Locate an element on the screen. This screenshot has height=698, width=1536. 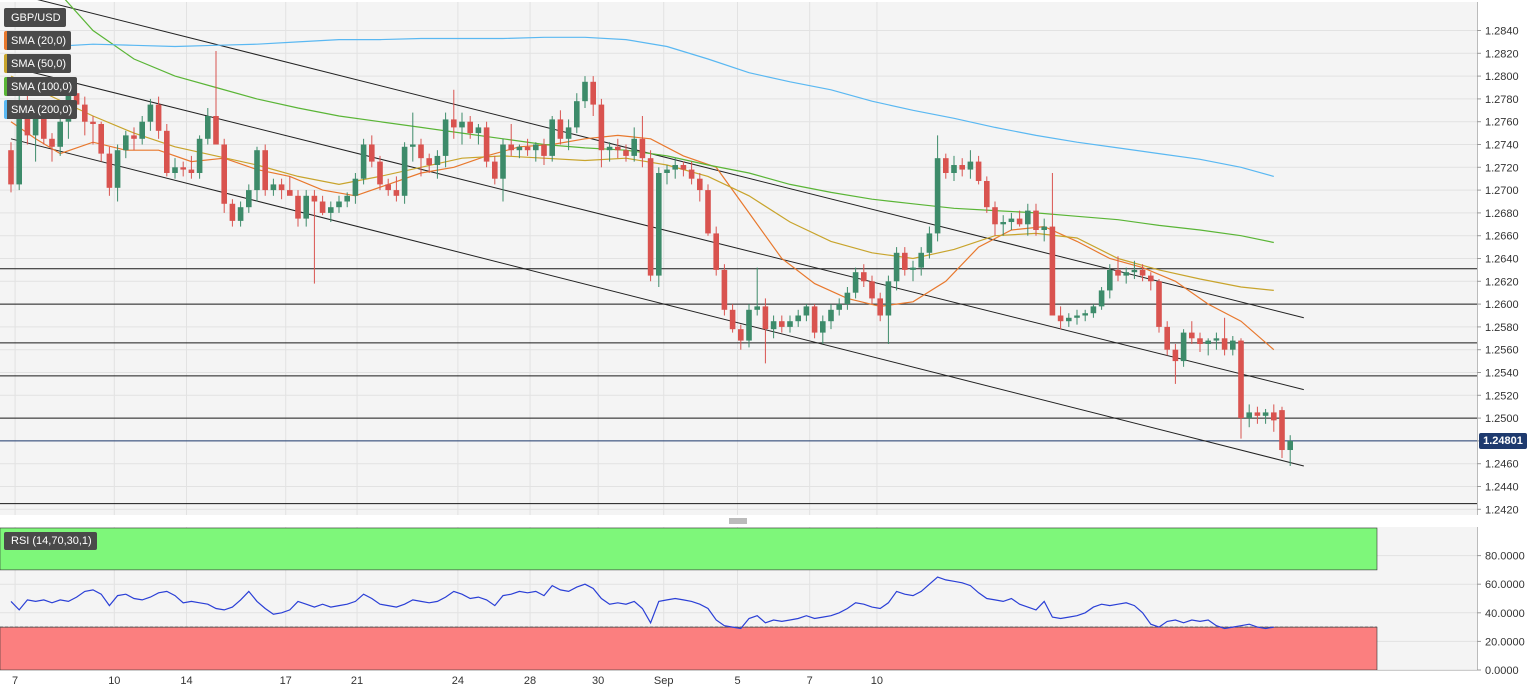
x-tick-label: 10 is located at coordinates (114, 681).